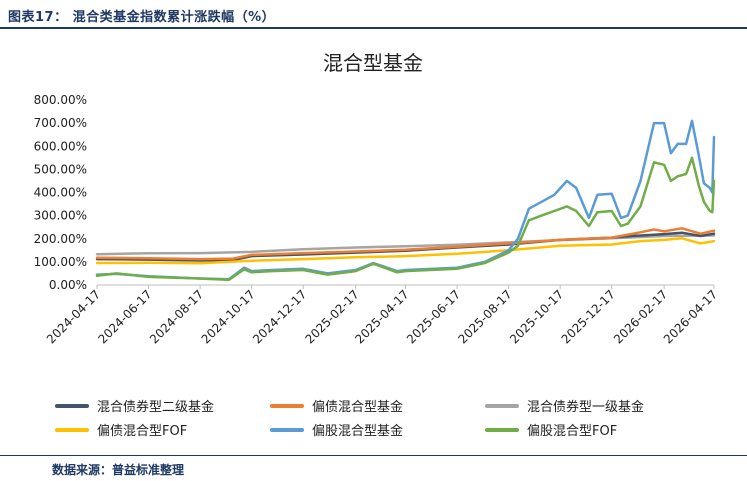 The height and width of the screenshot is (481, 747). I want to click on y-tick-label: 800.00%, so click(60, 100).